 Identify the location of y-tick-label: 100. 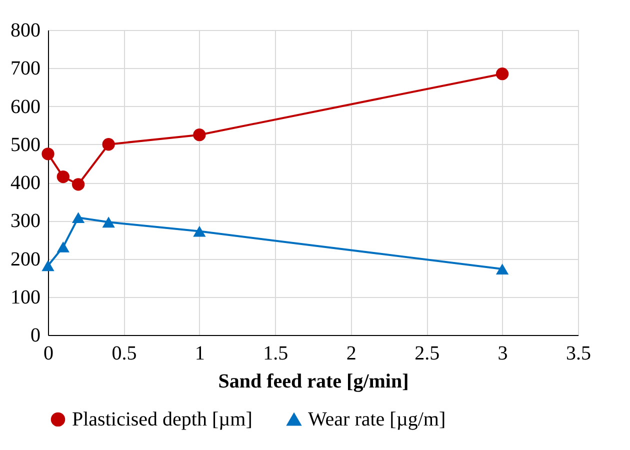
(25, 297).